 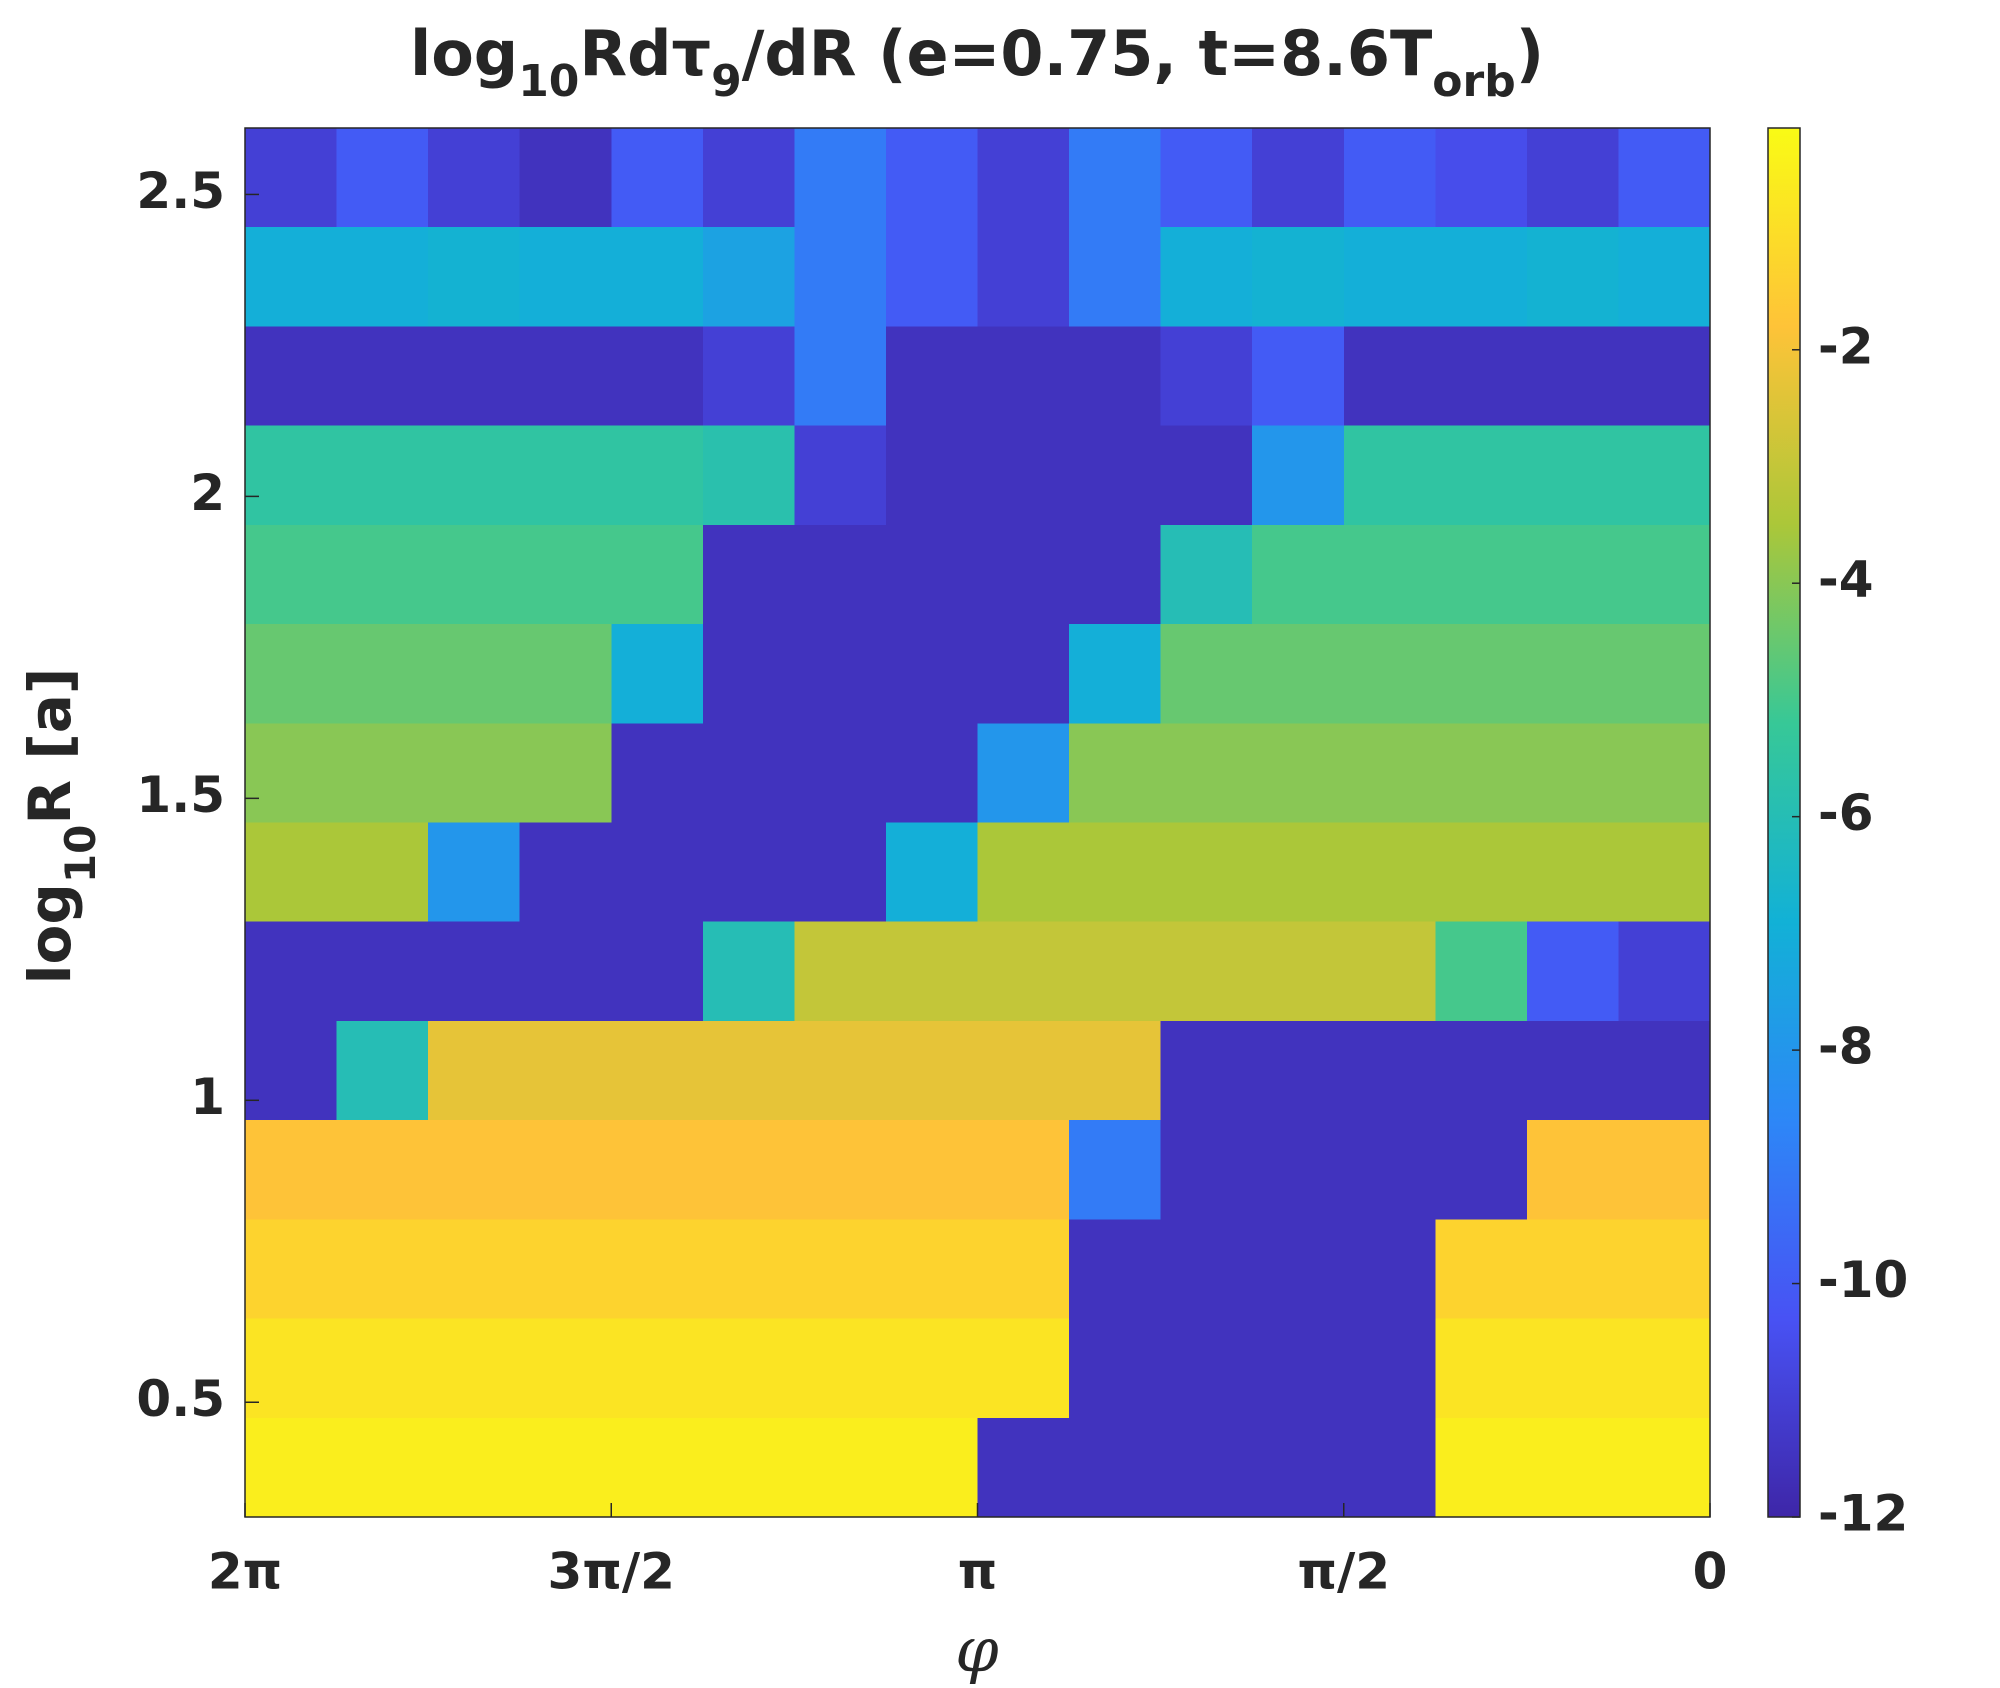 What do you see at coordinates (1846, 346) in the screenshot?
I see `colorbar-tick-label: -2` at bounding box center [1846, 346].